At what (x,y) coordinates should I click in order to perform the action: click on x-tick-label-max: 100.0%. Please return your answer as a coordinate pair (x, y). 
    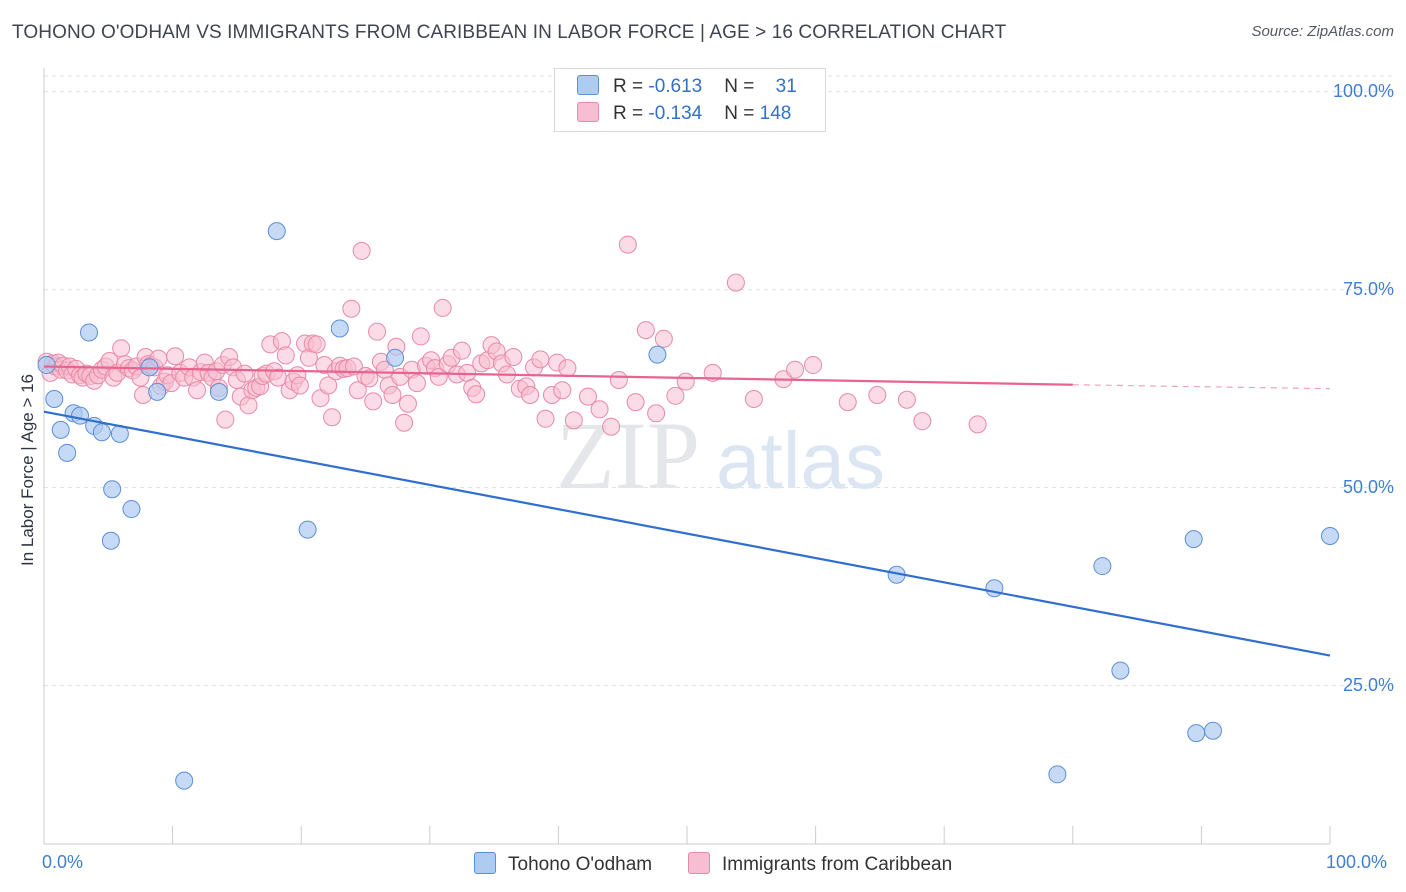
    Looking at the image, I should click on (1357, 862).